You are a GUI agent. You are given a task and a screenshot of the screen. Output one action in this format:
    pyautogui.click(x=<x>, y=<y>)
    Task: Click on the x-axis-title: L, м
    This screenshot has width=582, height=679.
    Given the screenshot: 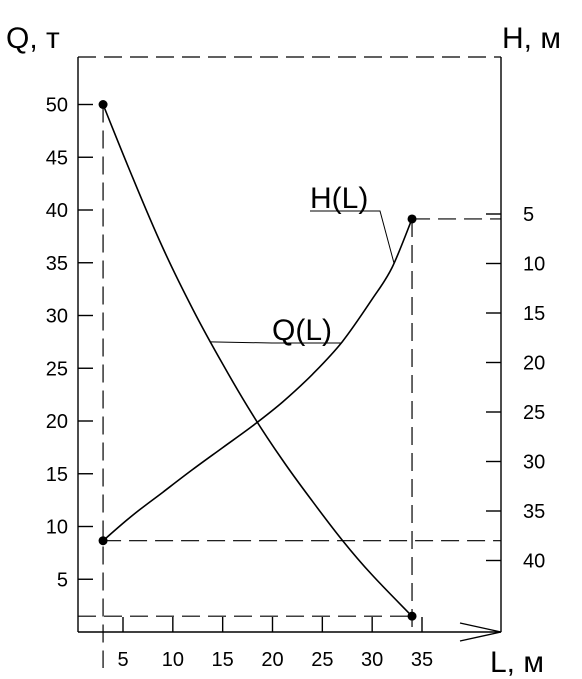 What is the action you would take?
    pyautogui.click(x=517, y=662)
    